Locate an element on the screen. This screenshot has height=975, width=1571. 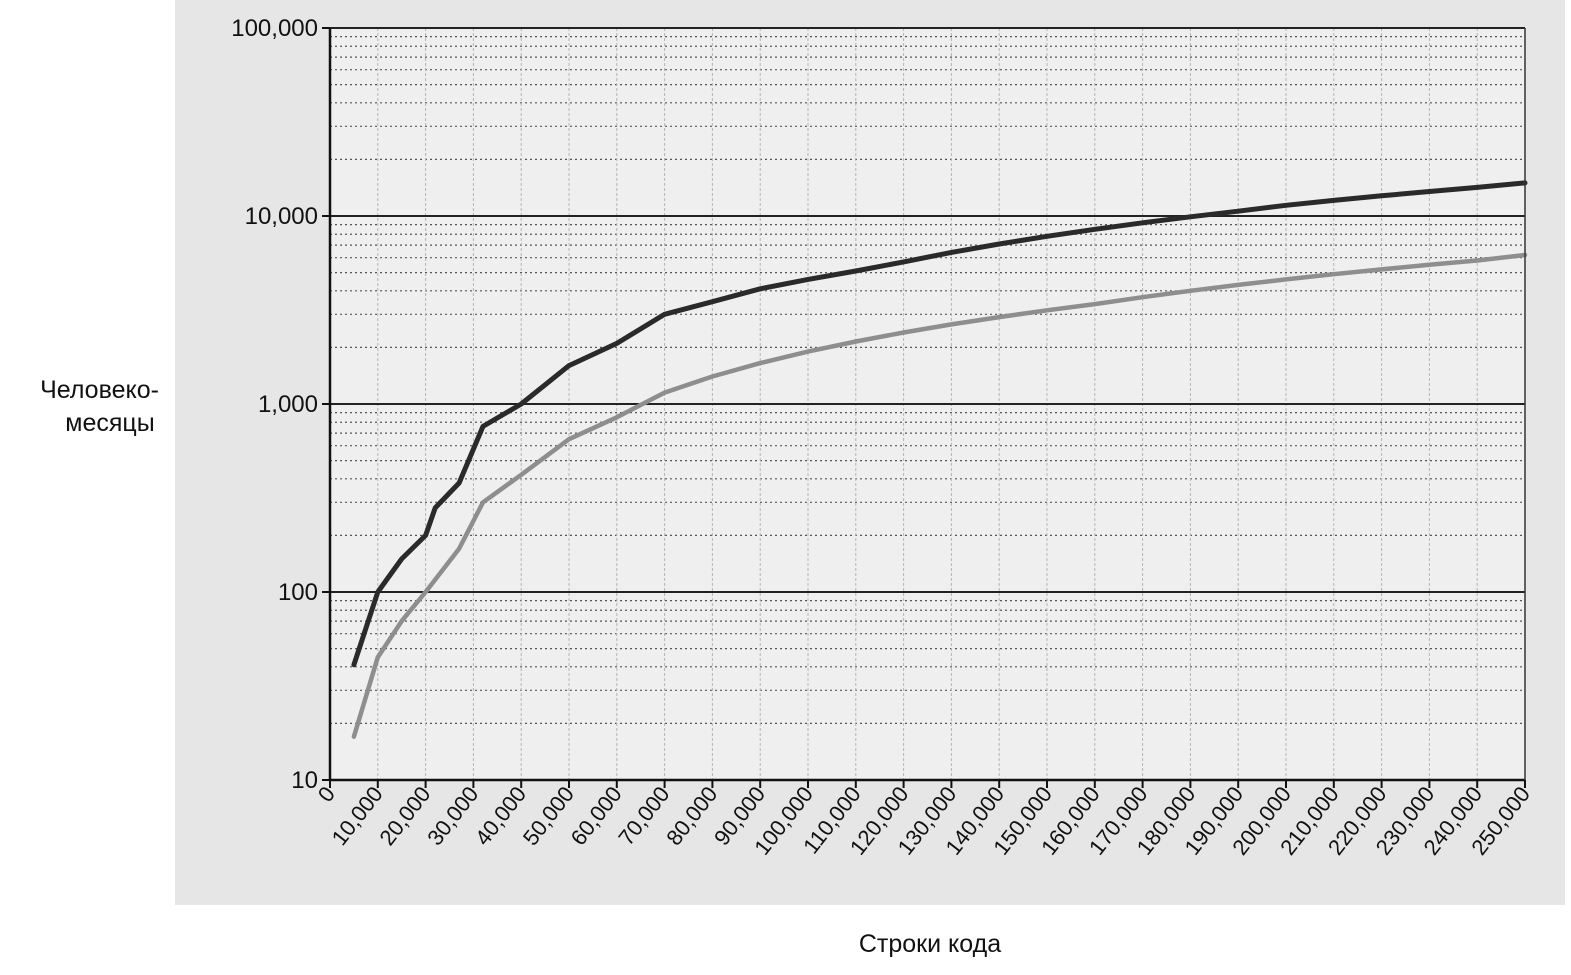
y-tick-label: 100 is located at coordinates (298, 592).